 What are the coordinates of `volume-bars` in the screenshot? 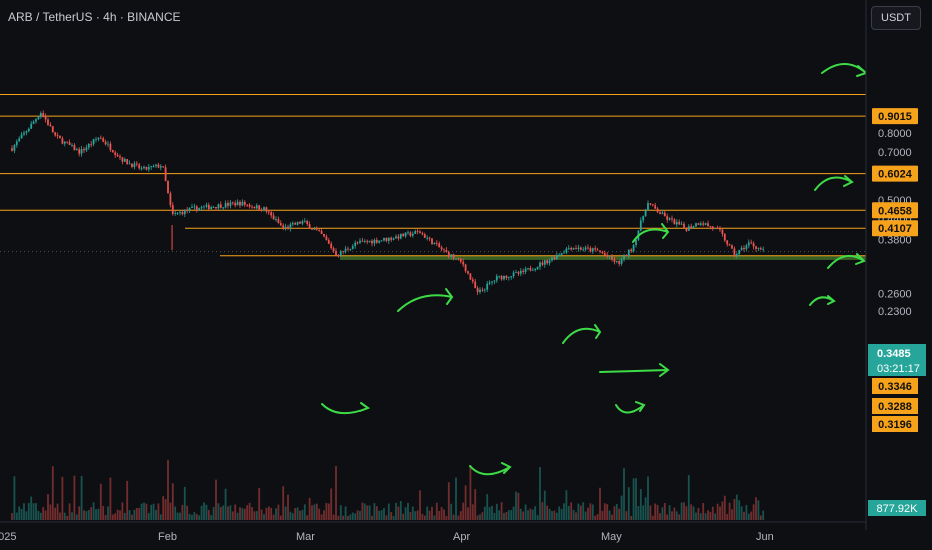 It's located at (388, 490).